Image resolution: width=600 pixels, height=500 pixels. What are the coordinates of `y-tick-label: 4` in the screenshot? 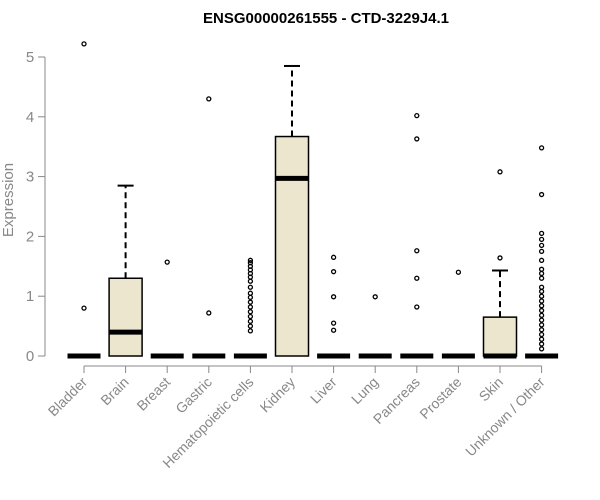 It's located at (30, 117).